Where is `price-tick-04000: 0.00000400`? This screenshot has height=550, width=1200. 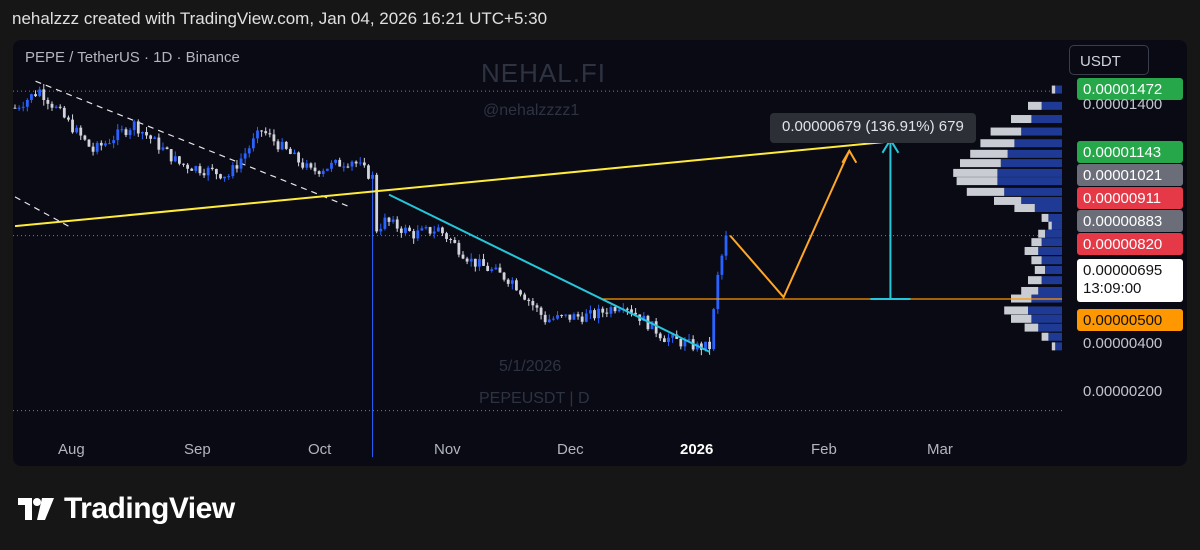
price-tick-04000: 0.00000400 is located at coordinates (1123, 343).